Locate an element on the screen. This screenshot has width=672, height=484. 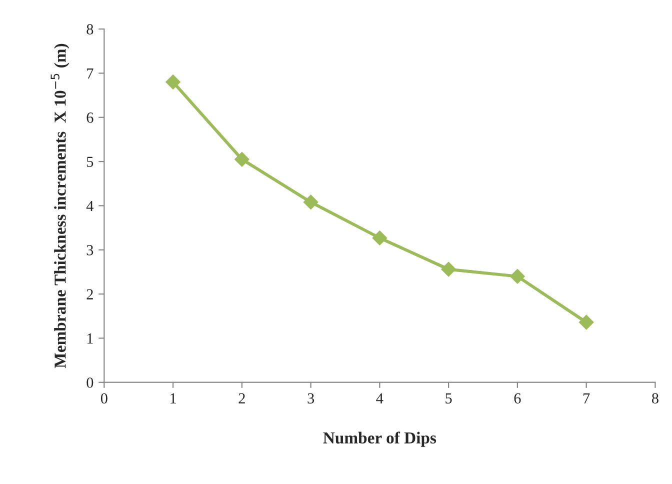
x-tick-label: 7 is located at coordinates (587, 398).